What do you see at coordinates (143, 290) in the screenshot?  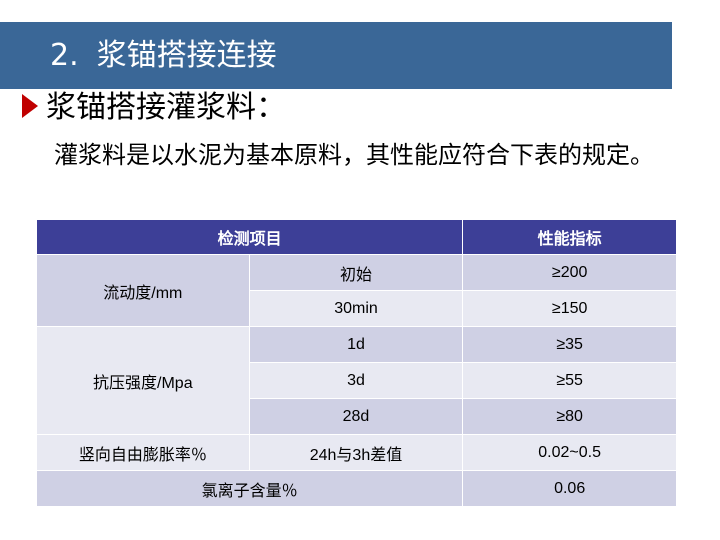 I see `group-flow: 流动度/mm` at bounding box center [143, 290].